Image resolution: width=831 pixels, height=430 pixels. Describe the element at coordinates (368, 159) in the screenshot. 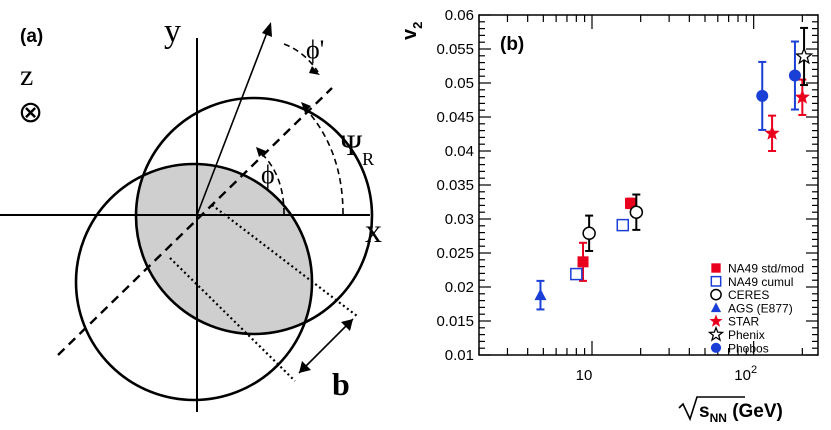

I see `psi-subscript: R` at that location.